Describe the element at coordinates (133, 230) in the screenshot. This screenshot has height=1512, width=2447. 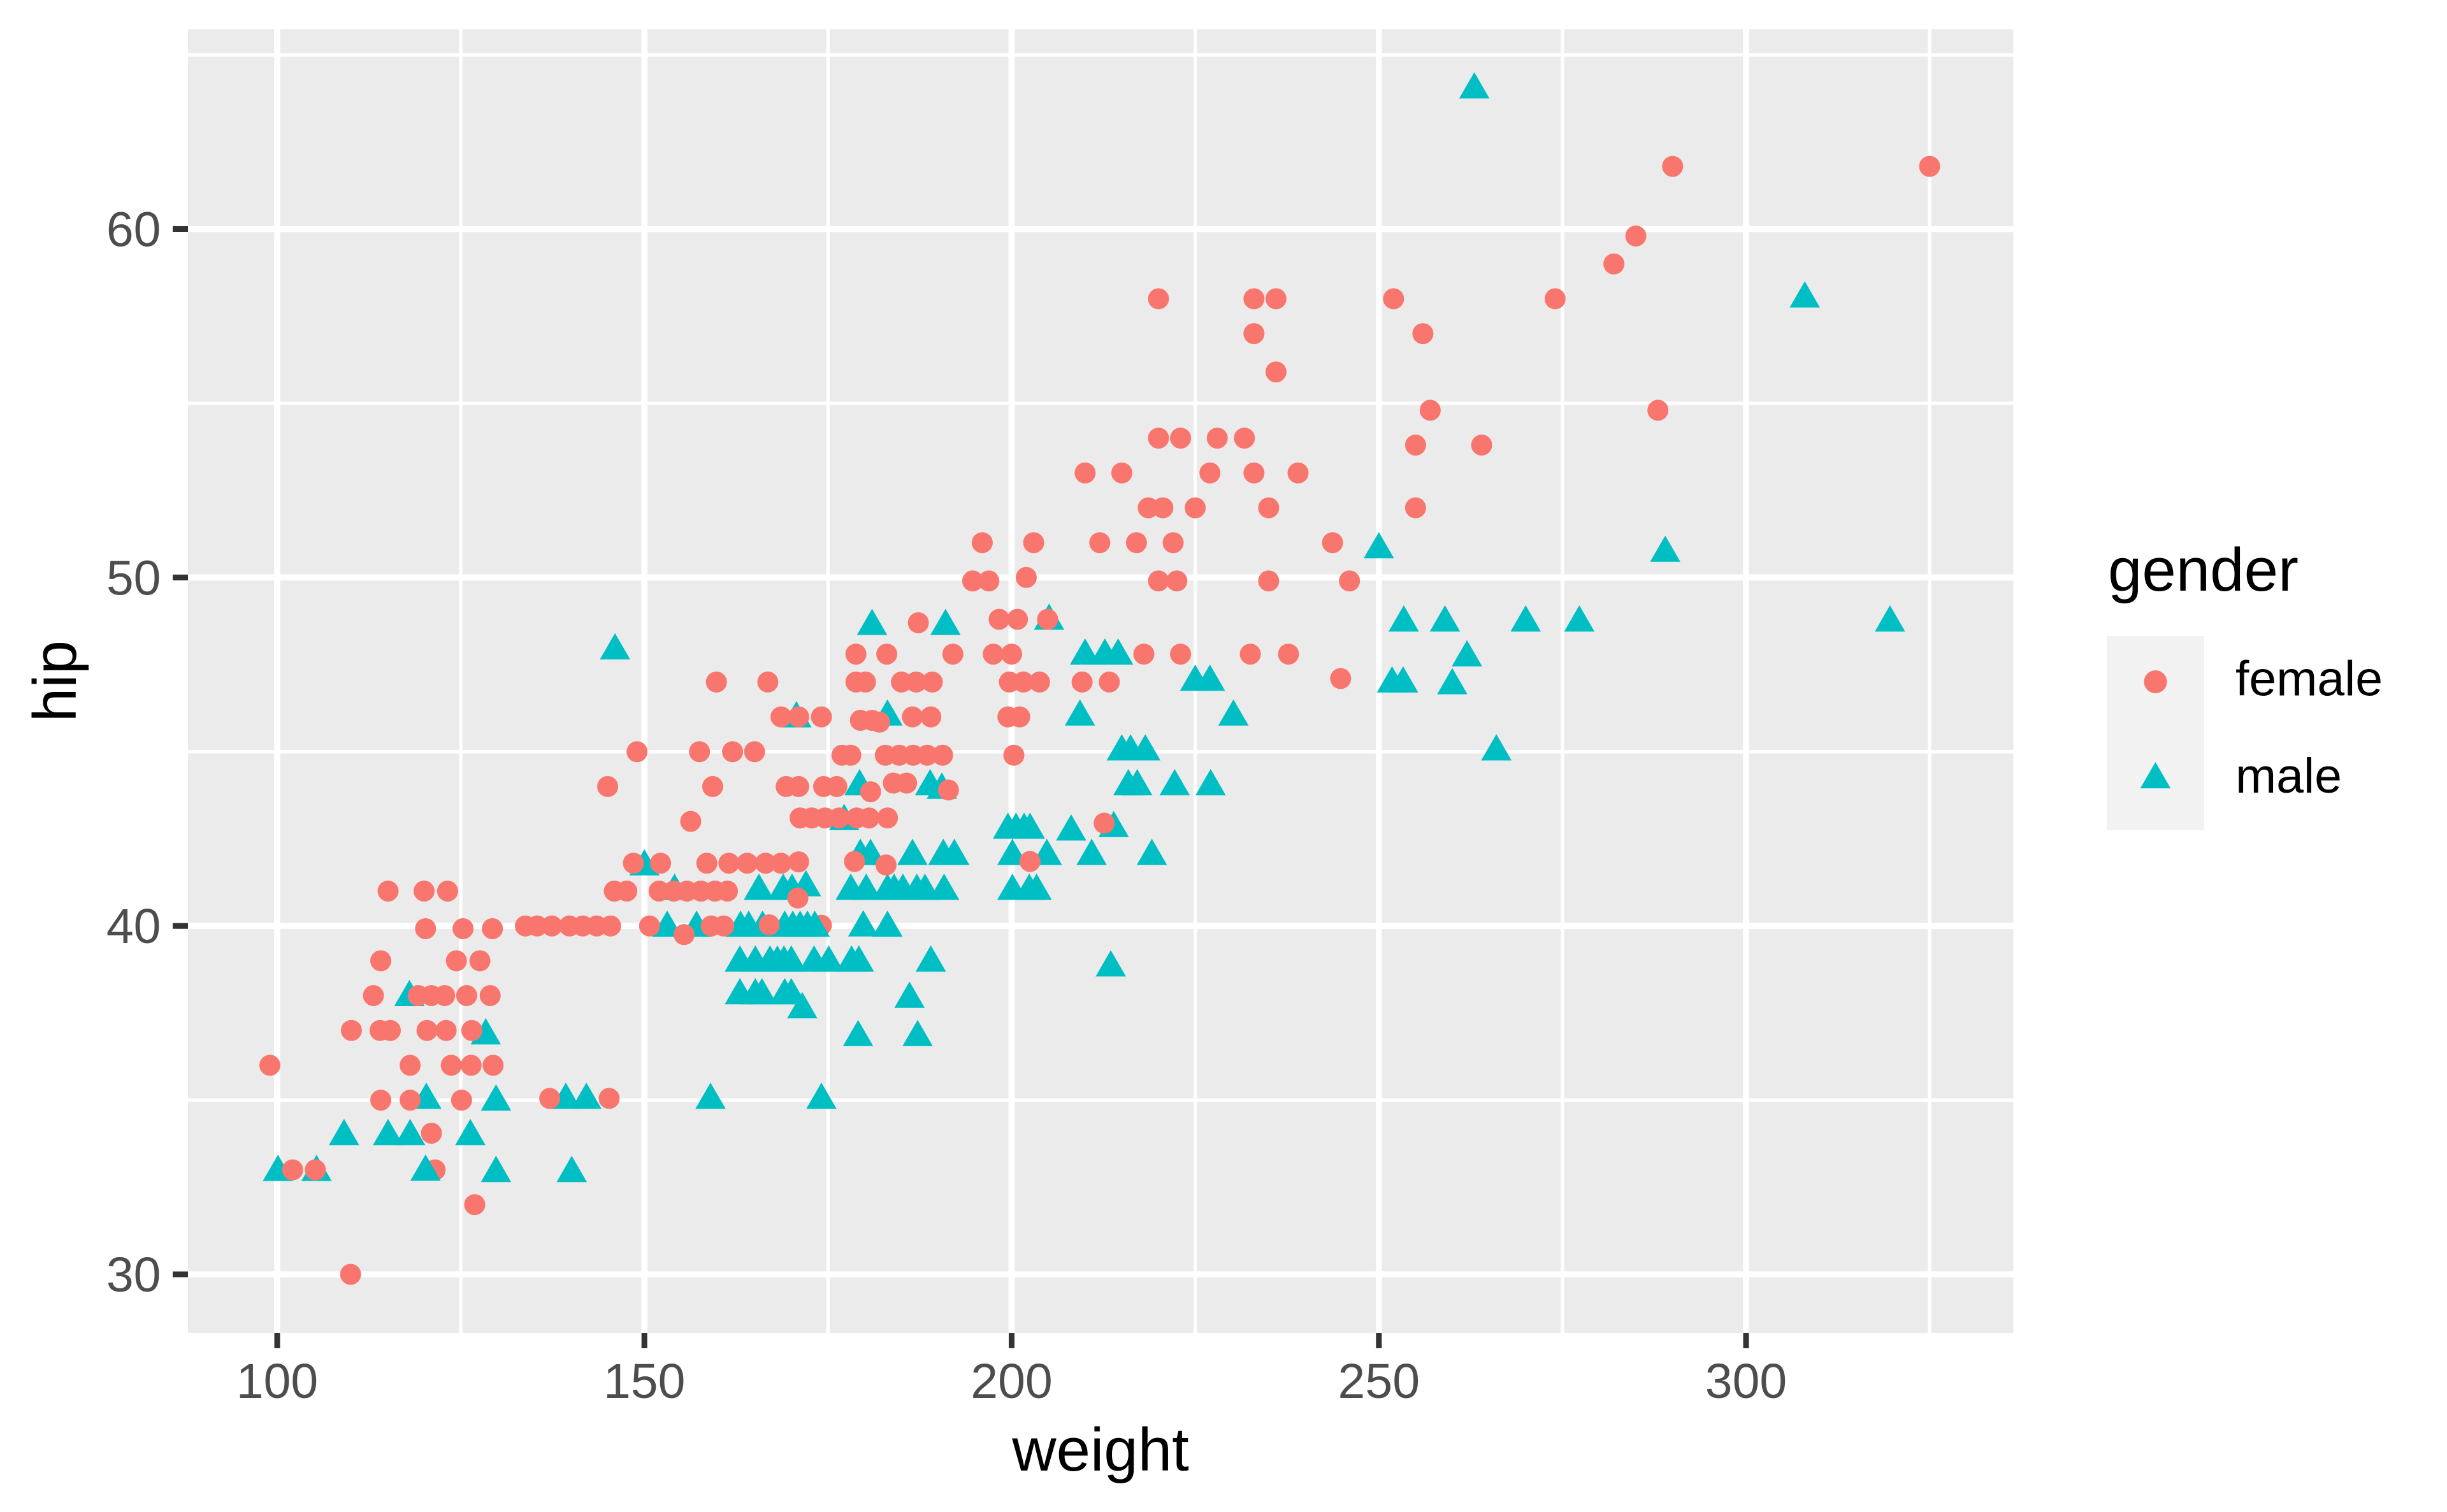
I see `svg-text: 60` at that location.